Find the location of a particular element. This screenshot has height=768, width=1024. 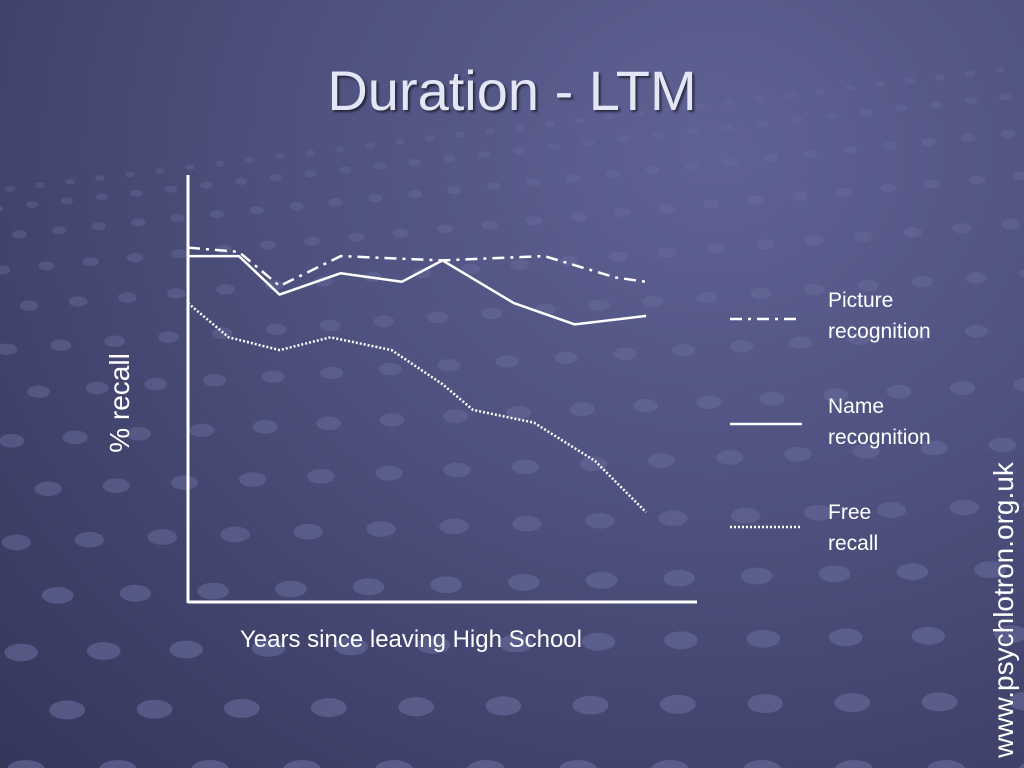

legend-swatch-name-recognition is located at coordinates (766, 424).